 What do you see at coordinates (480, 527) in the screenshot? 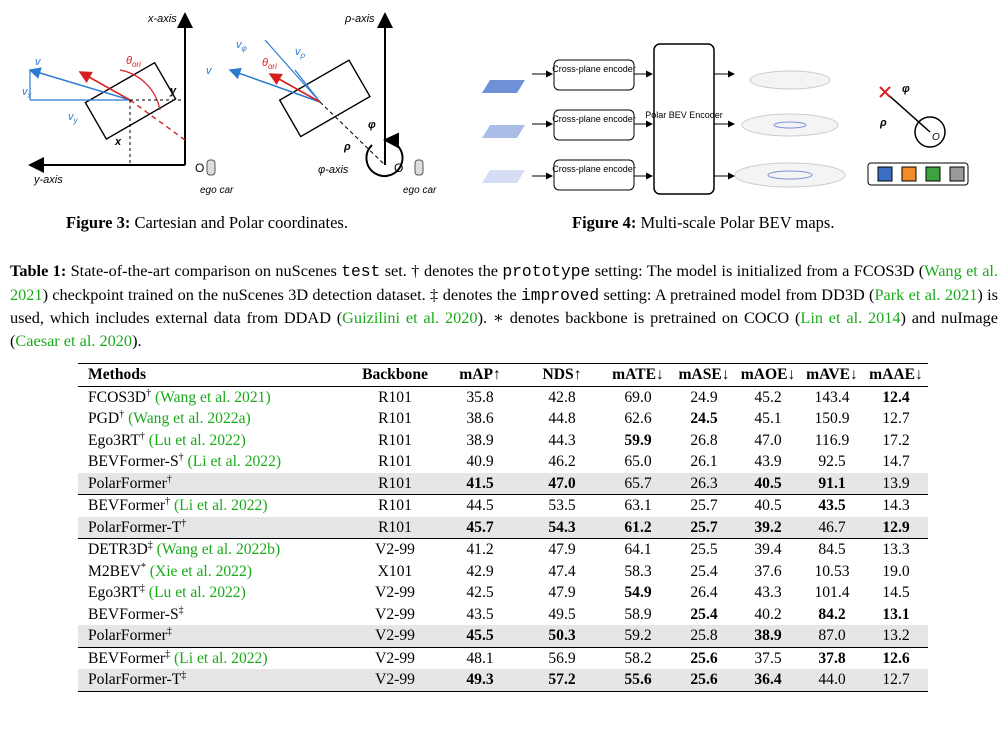
I see `metric-cell: 45.7` at bounding box center [480, 527].